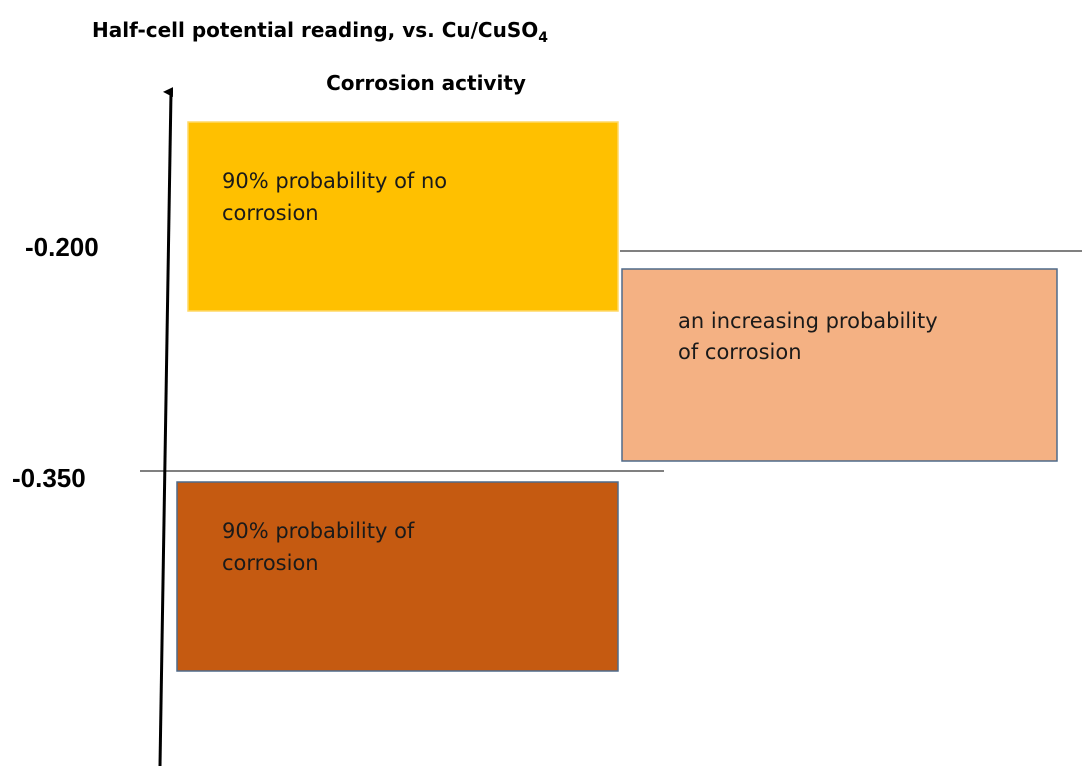 Image resolution: width=1084 pixels, height=769 pixels. I want to click on box-text: 90% probability of no, so click(334, 181).